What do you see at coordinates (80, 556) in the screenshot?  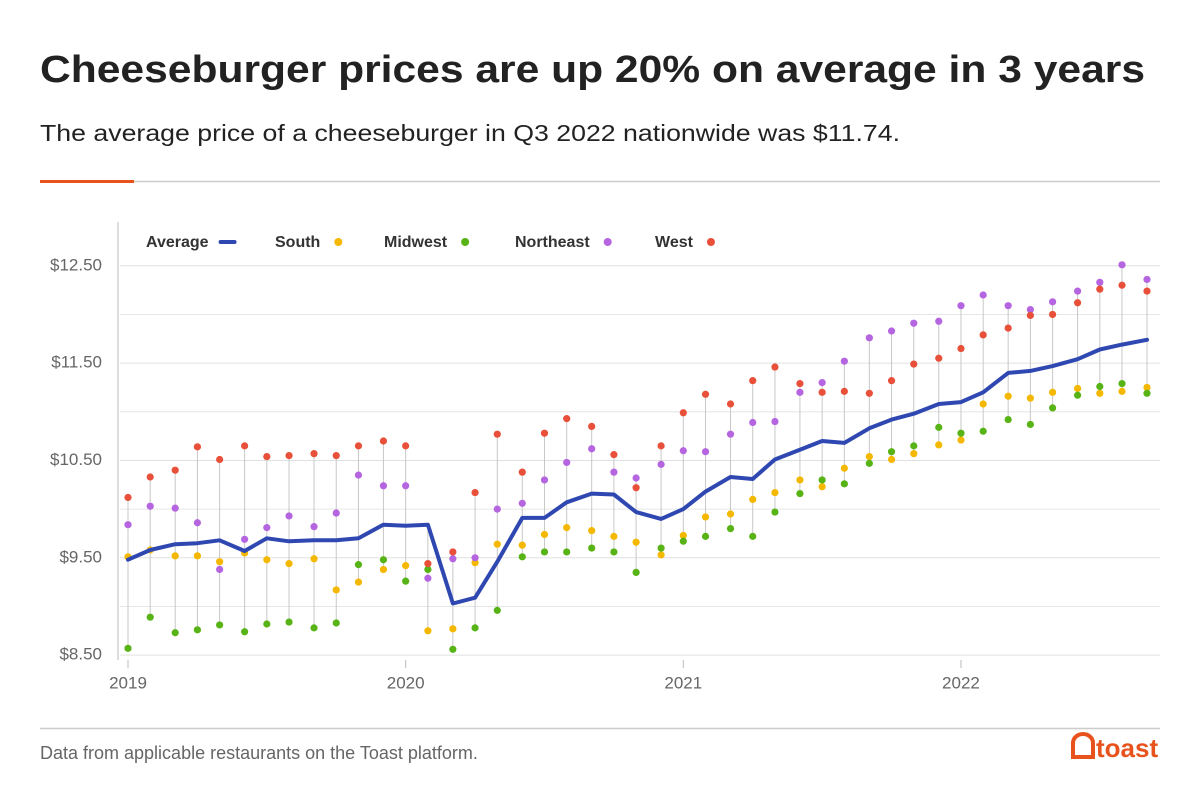 I see `y-tick-label: $9.50` at bounding box center [80, 556].